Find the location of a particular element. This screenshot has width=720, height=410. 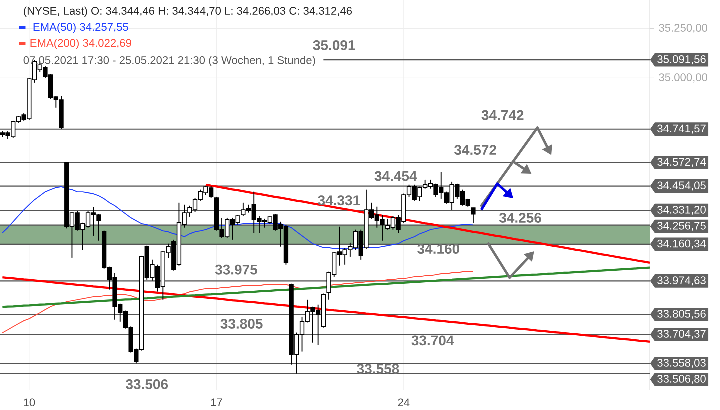

text: (NYSE, Last) O: 34.344,46 H: 34.344,70 L: 34.266,03 C: 34.312,46 is located at coordinates (188, 12).